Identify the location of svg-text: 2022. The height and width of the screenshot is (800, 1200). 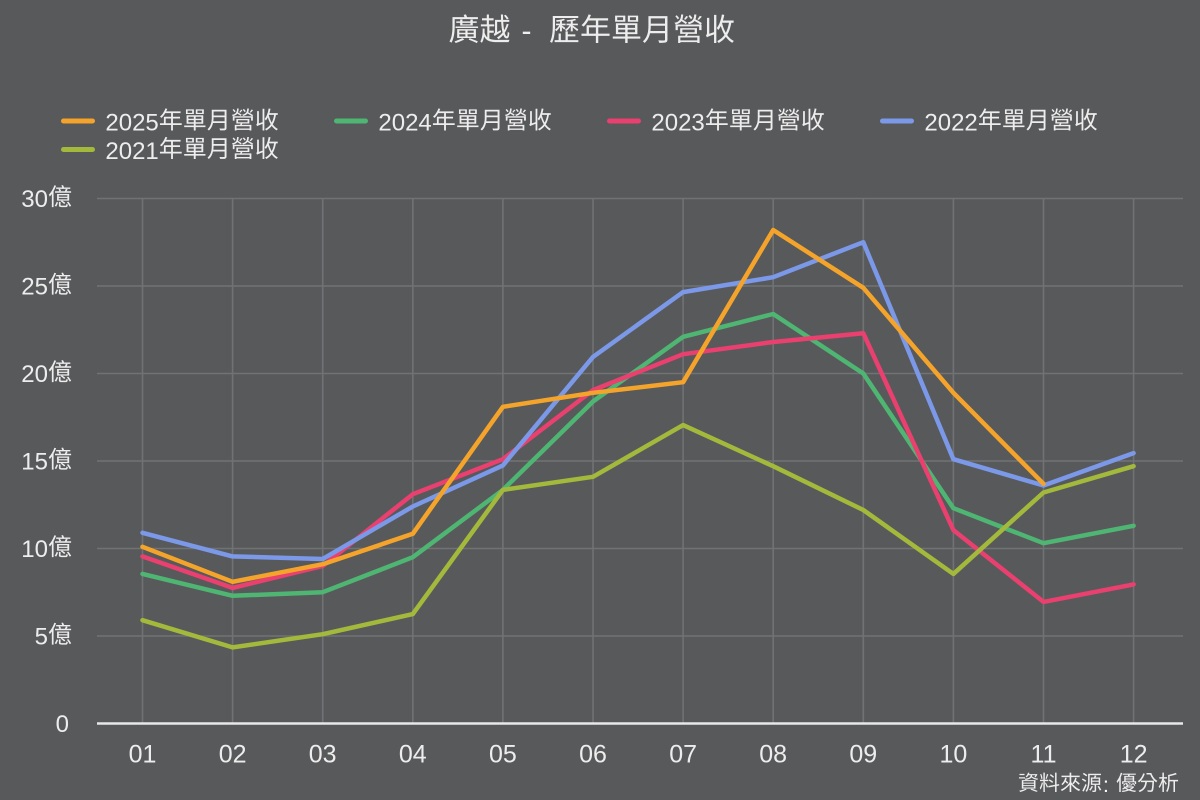
(950, 123).